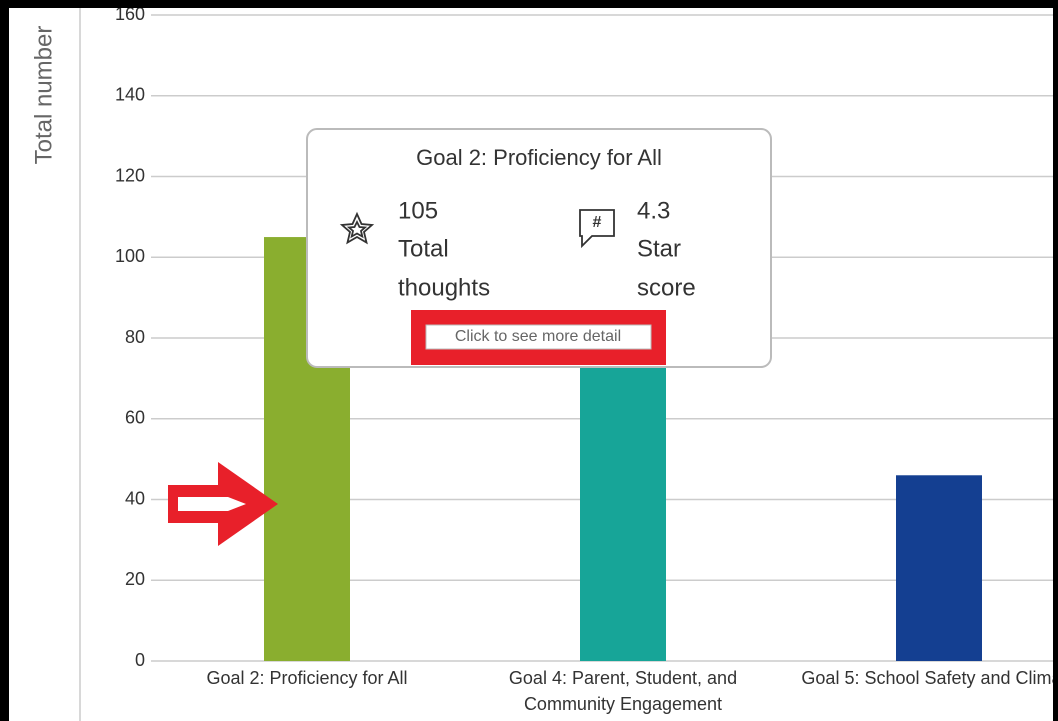 The image size is (1058, 721). I want to click on y-tick-label: 0, so click(140, 660).